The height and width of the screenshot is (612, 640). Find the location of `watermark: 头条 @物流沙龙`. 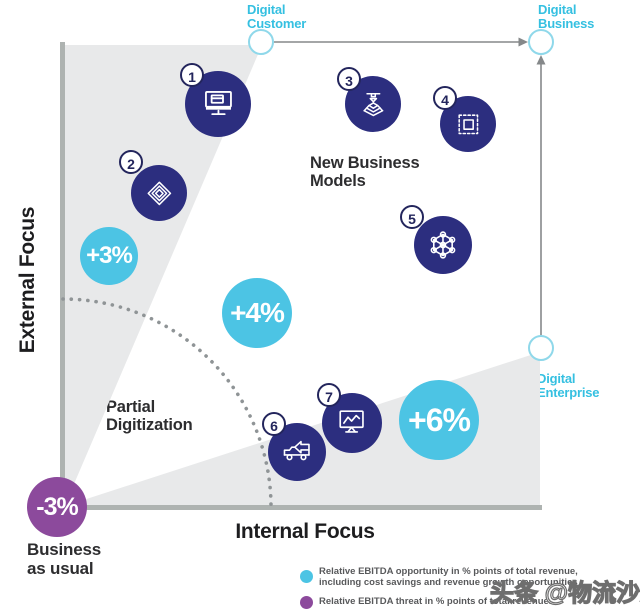

watermark: 头条 @物流沙龙 is located at coordinates (564, 593).